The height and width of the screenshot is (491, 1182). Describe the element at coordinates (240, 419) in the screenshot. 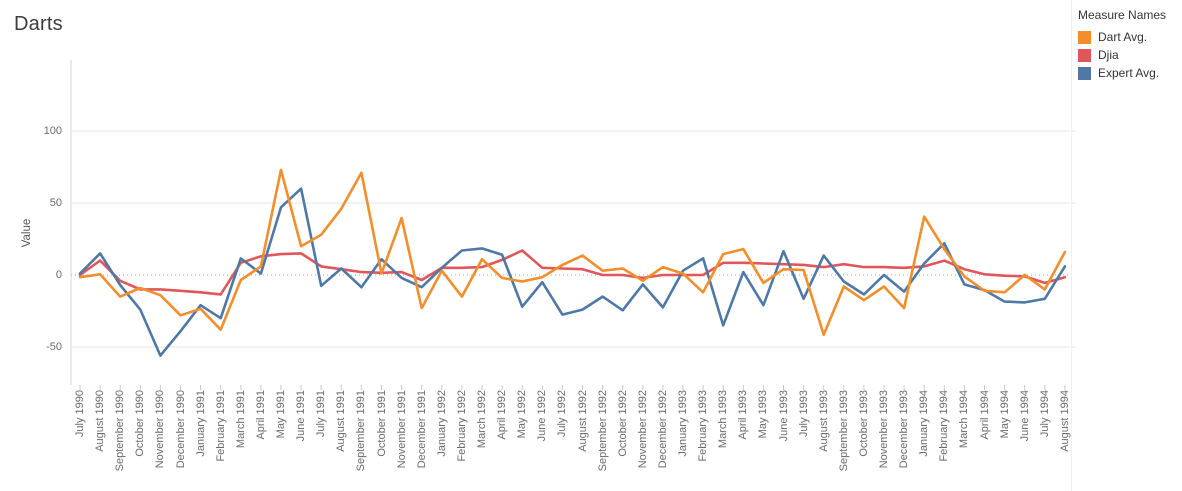

I see `x-tick-label: March 1991` at that location.